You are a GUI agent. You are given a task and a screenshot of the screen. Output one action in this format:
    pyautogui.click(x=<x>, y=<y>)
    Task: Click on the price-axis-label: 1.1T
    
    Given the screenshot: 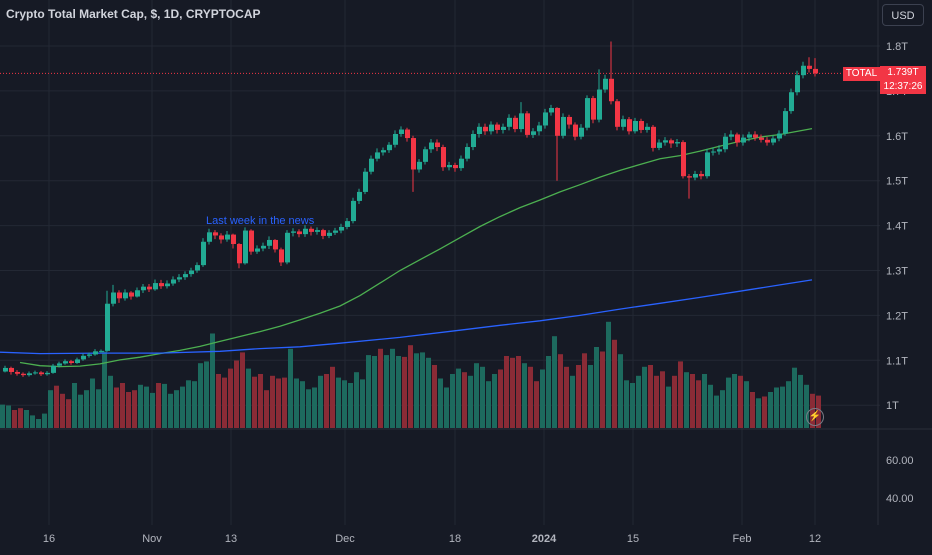 What is the action you would take?
    pyautogui.click(x=897, y=361)
    